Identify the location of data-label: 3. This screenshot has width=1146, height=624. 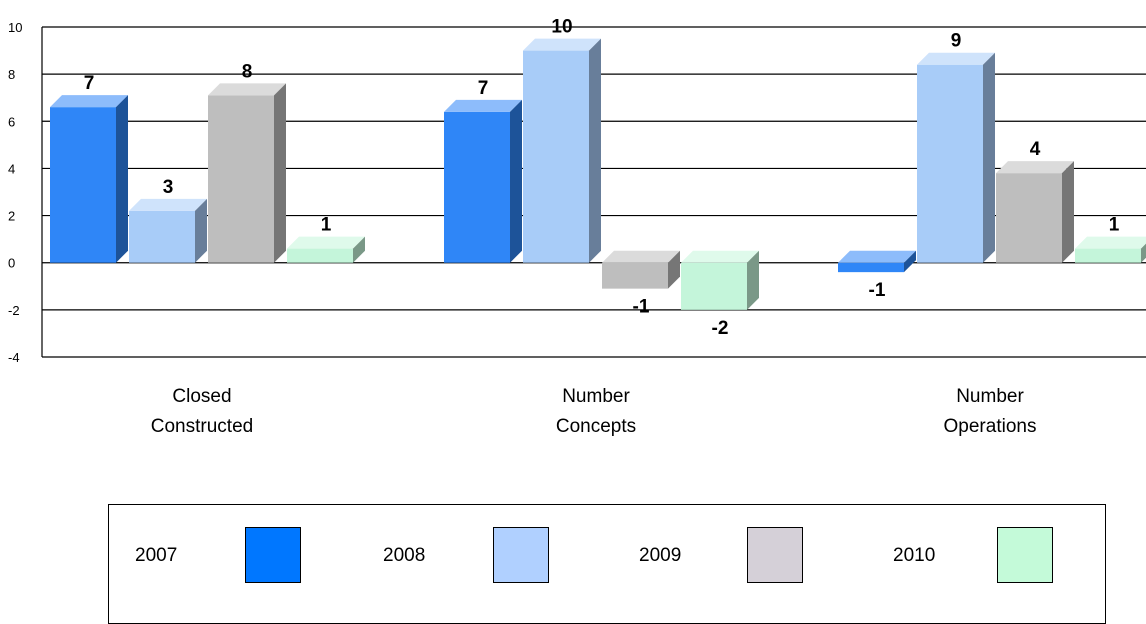
(168, 187).